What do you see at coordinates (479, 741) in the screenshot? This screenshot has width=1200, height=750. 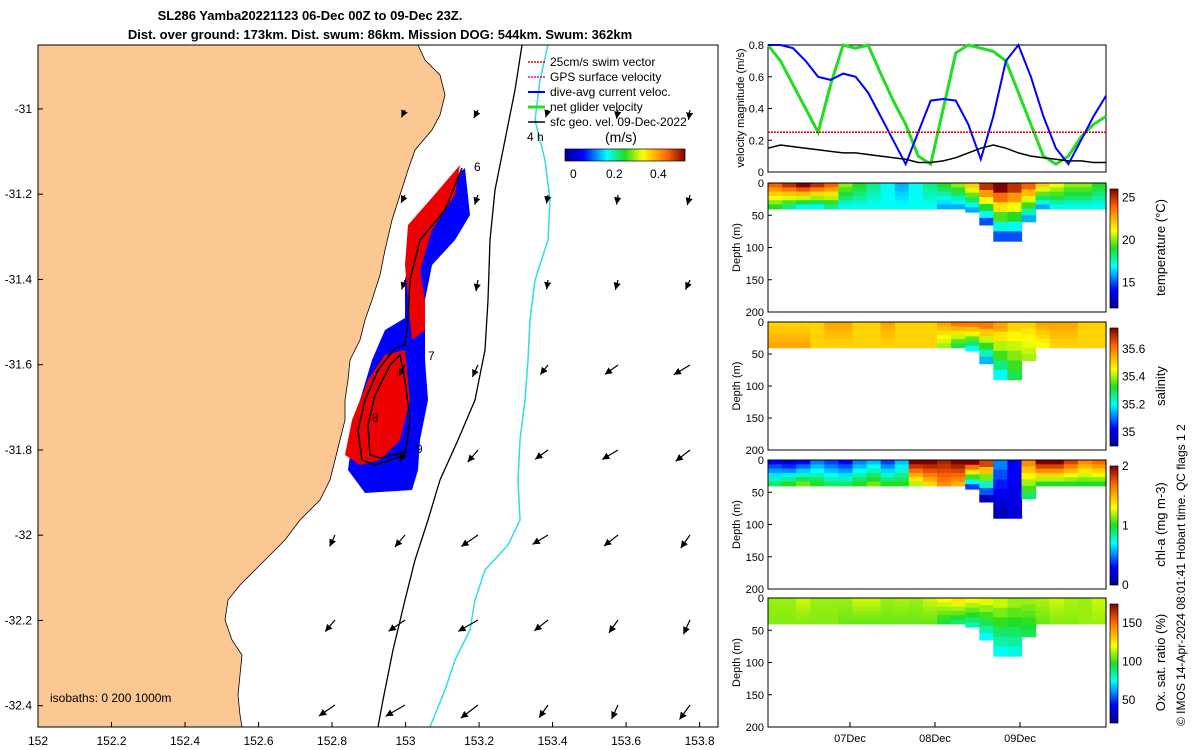 I see `map-x-tick-label: 153.2` at bounding box center [479, 741].